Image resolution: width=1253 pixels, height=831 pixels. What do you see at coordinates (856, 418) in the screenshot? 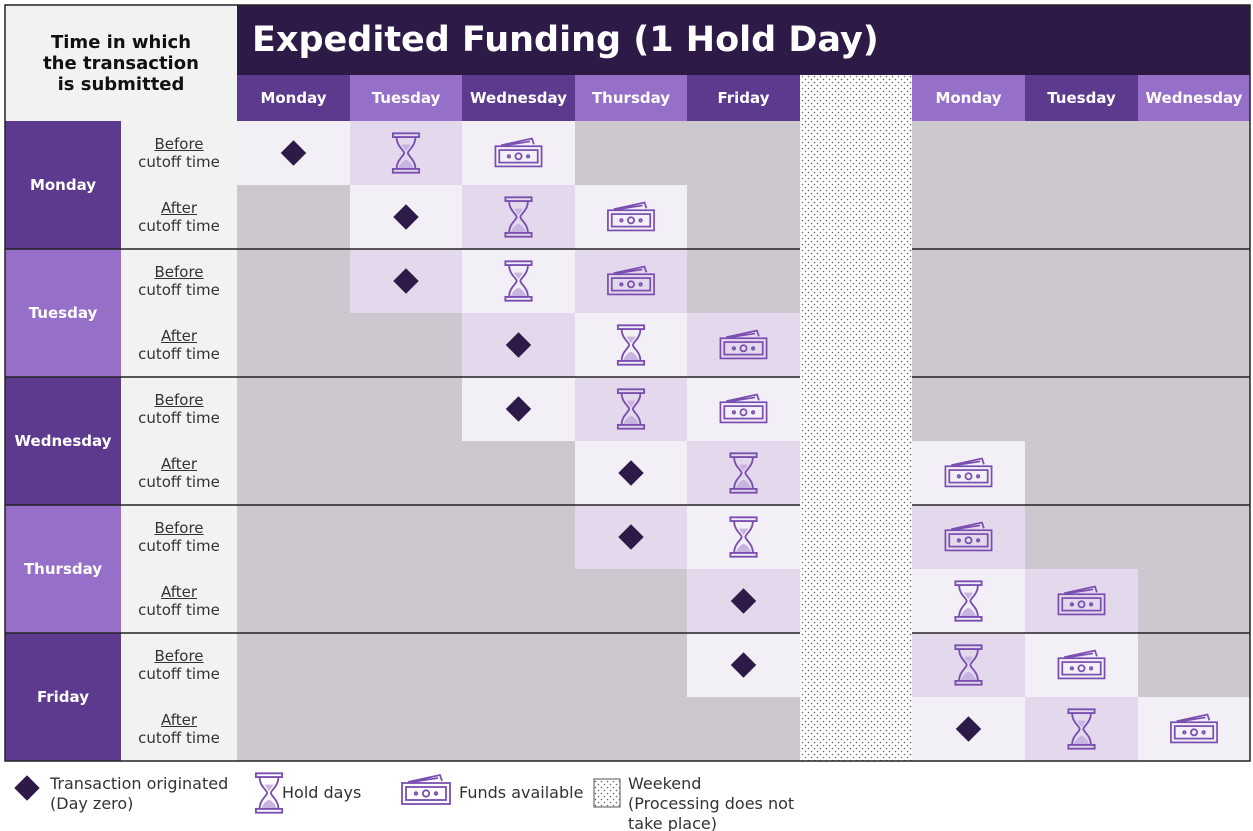
I see `weekend-band` at bounding box center [856, 418].